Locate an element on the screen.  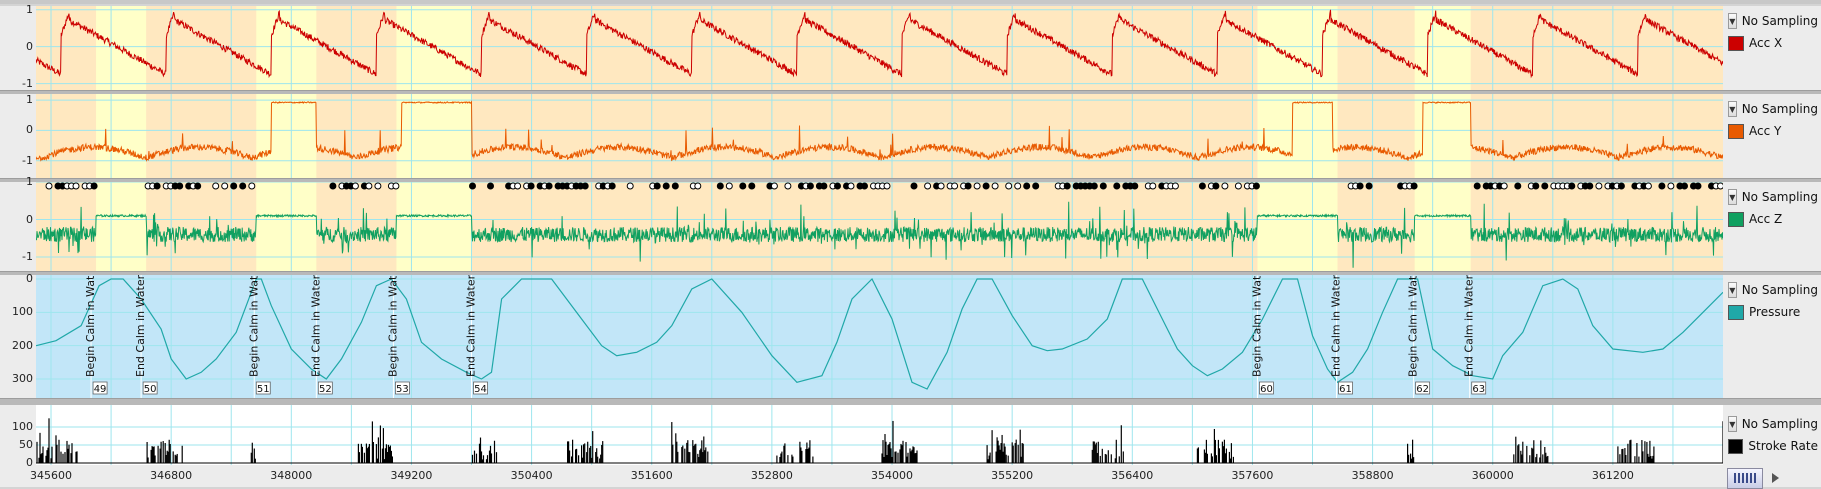
stroke-rate-sampling-dropdown: ▼ No Sampling is located at coordinates (1773, 424).